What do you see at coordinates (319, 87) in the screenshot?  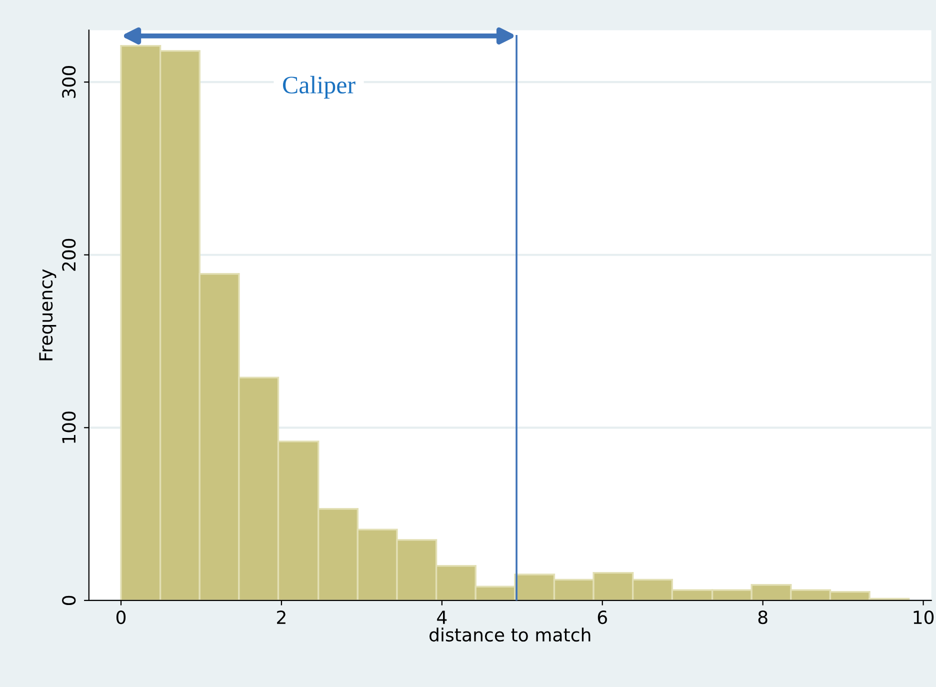 I see `ref-line-label: Caliper` at bounding box center [319, 87].